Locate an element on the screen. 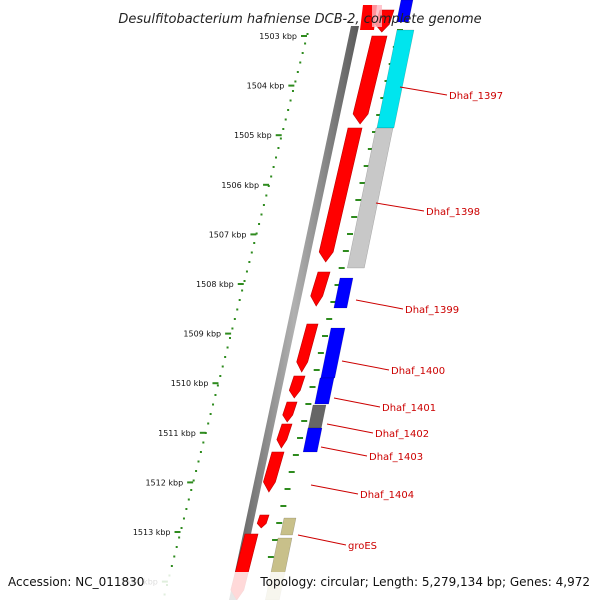 This screenshot has width=600, height=600. gene-highlight is located at coordinates (377, 16).